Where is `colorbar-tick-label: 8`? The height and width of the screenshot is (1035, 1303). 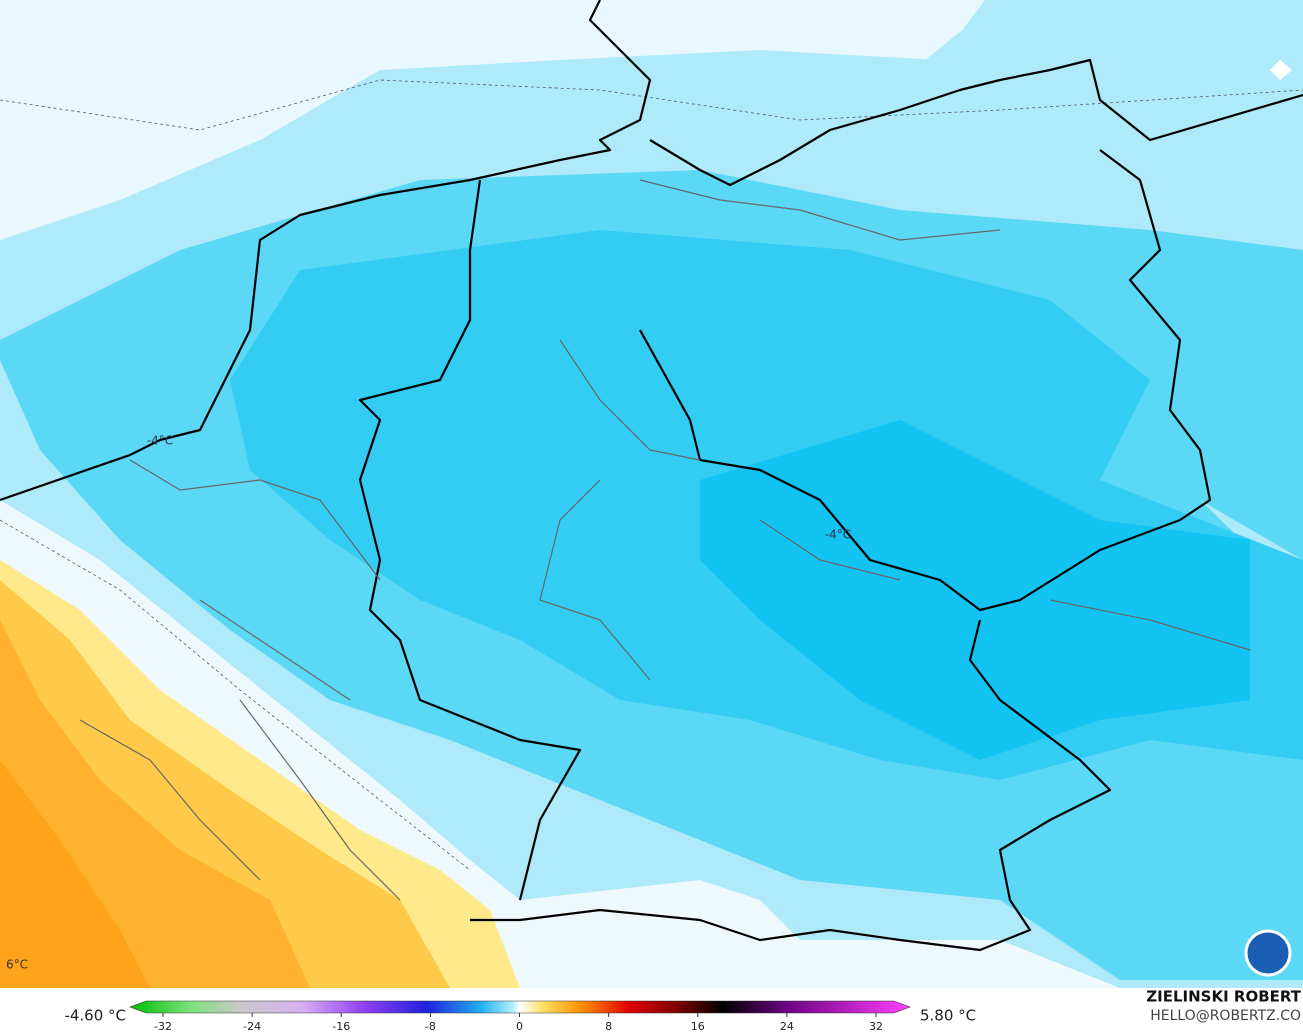
colorbar-tick-label: 8 is located at coordinates (608, 1026).